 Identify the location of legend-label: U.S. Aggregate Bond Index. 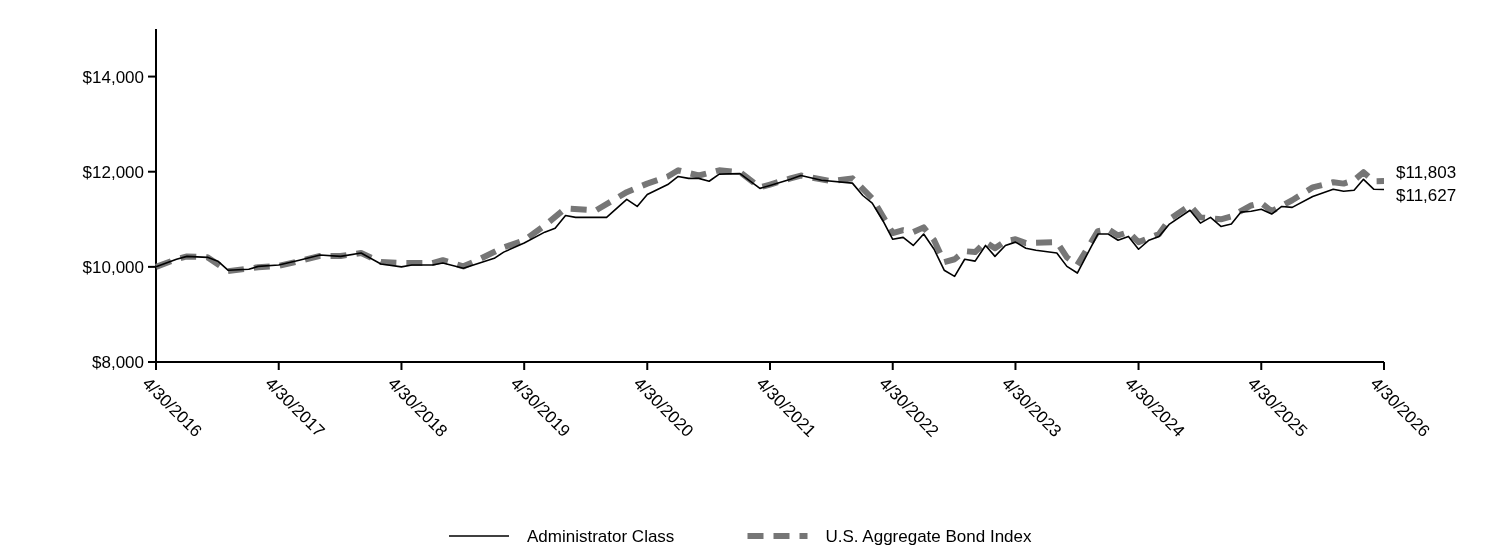
(929, 536).